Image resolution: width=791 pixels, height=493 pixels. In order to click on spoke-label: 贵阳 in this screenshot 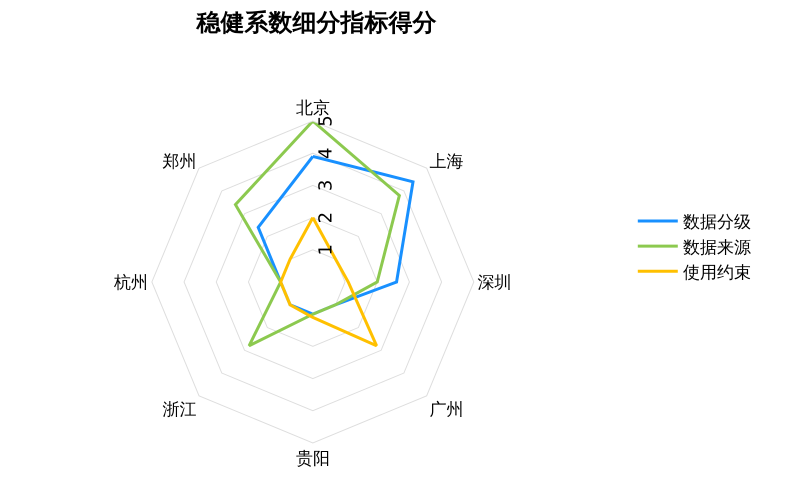, I will do `click(313, 458)`.